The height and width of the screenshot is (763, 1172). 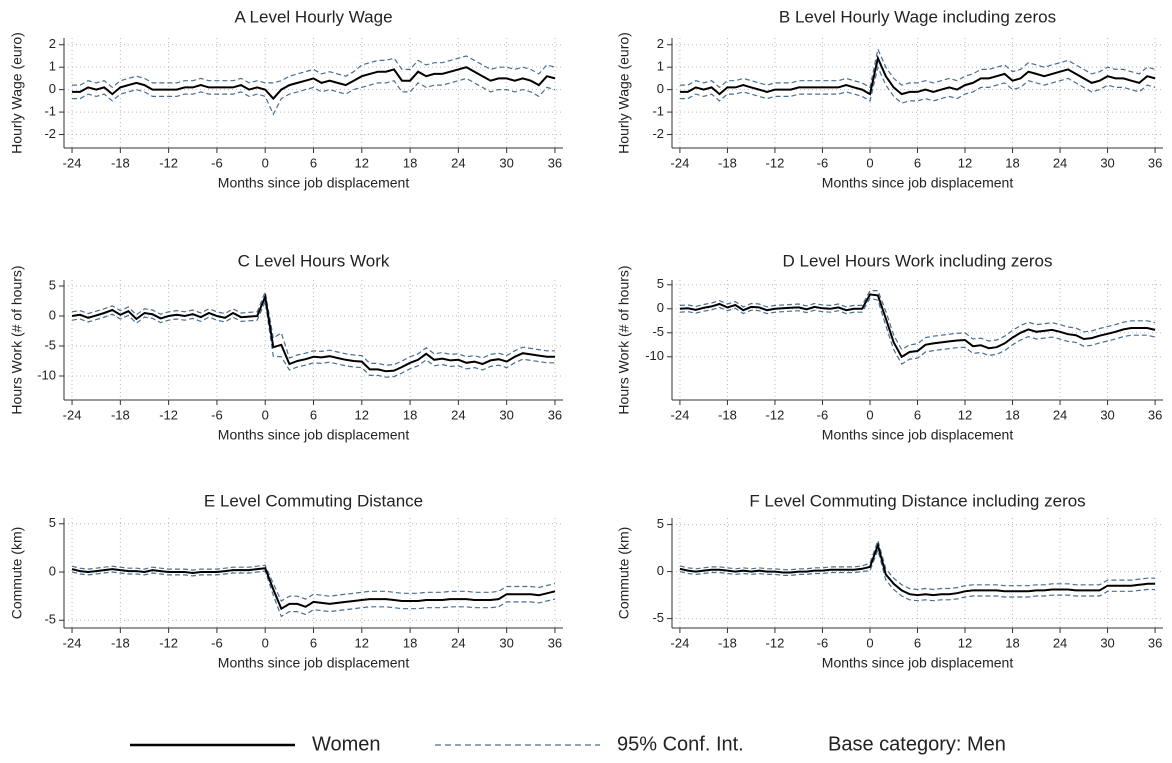 I want to click on legend-label: 95% Conf. Int., so click(x=680, y=744).